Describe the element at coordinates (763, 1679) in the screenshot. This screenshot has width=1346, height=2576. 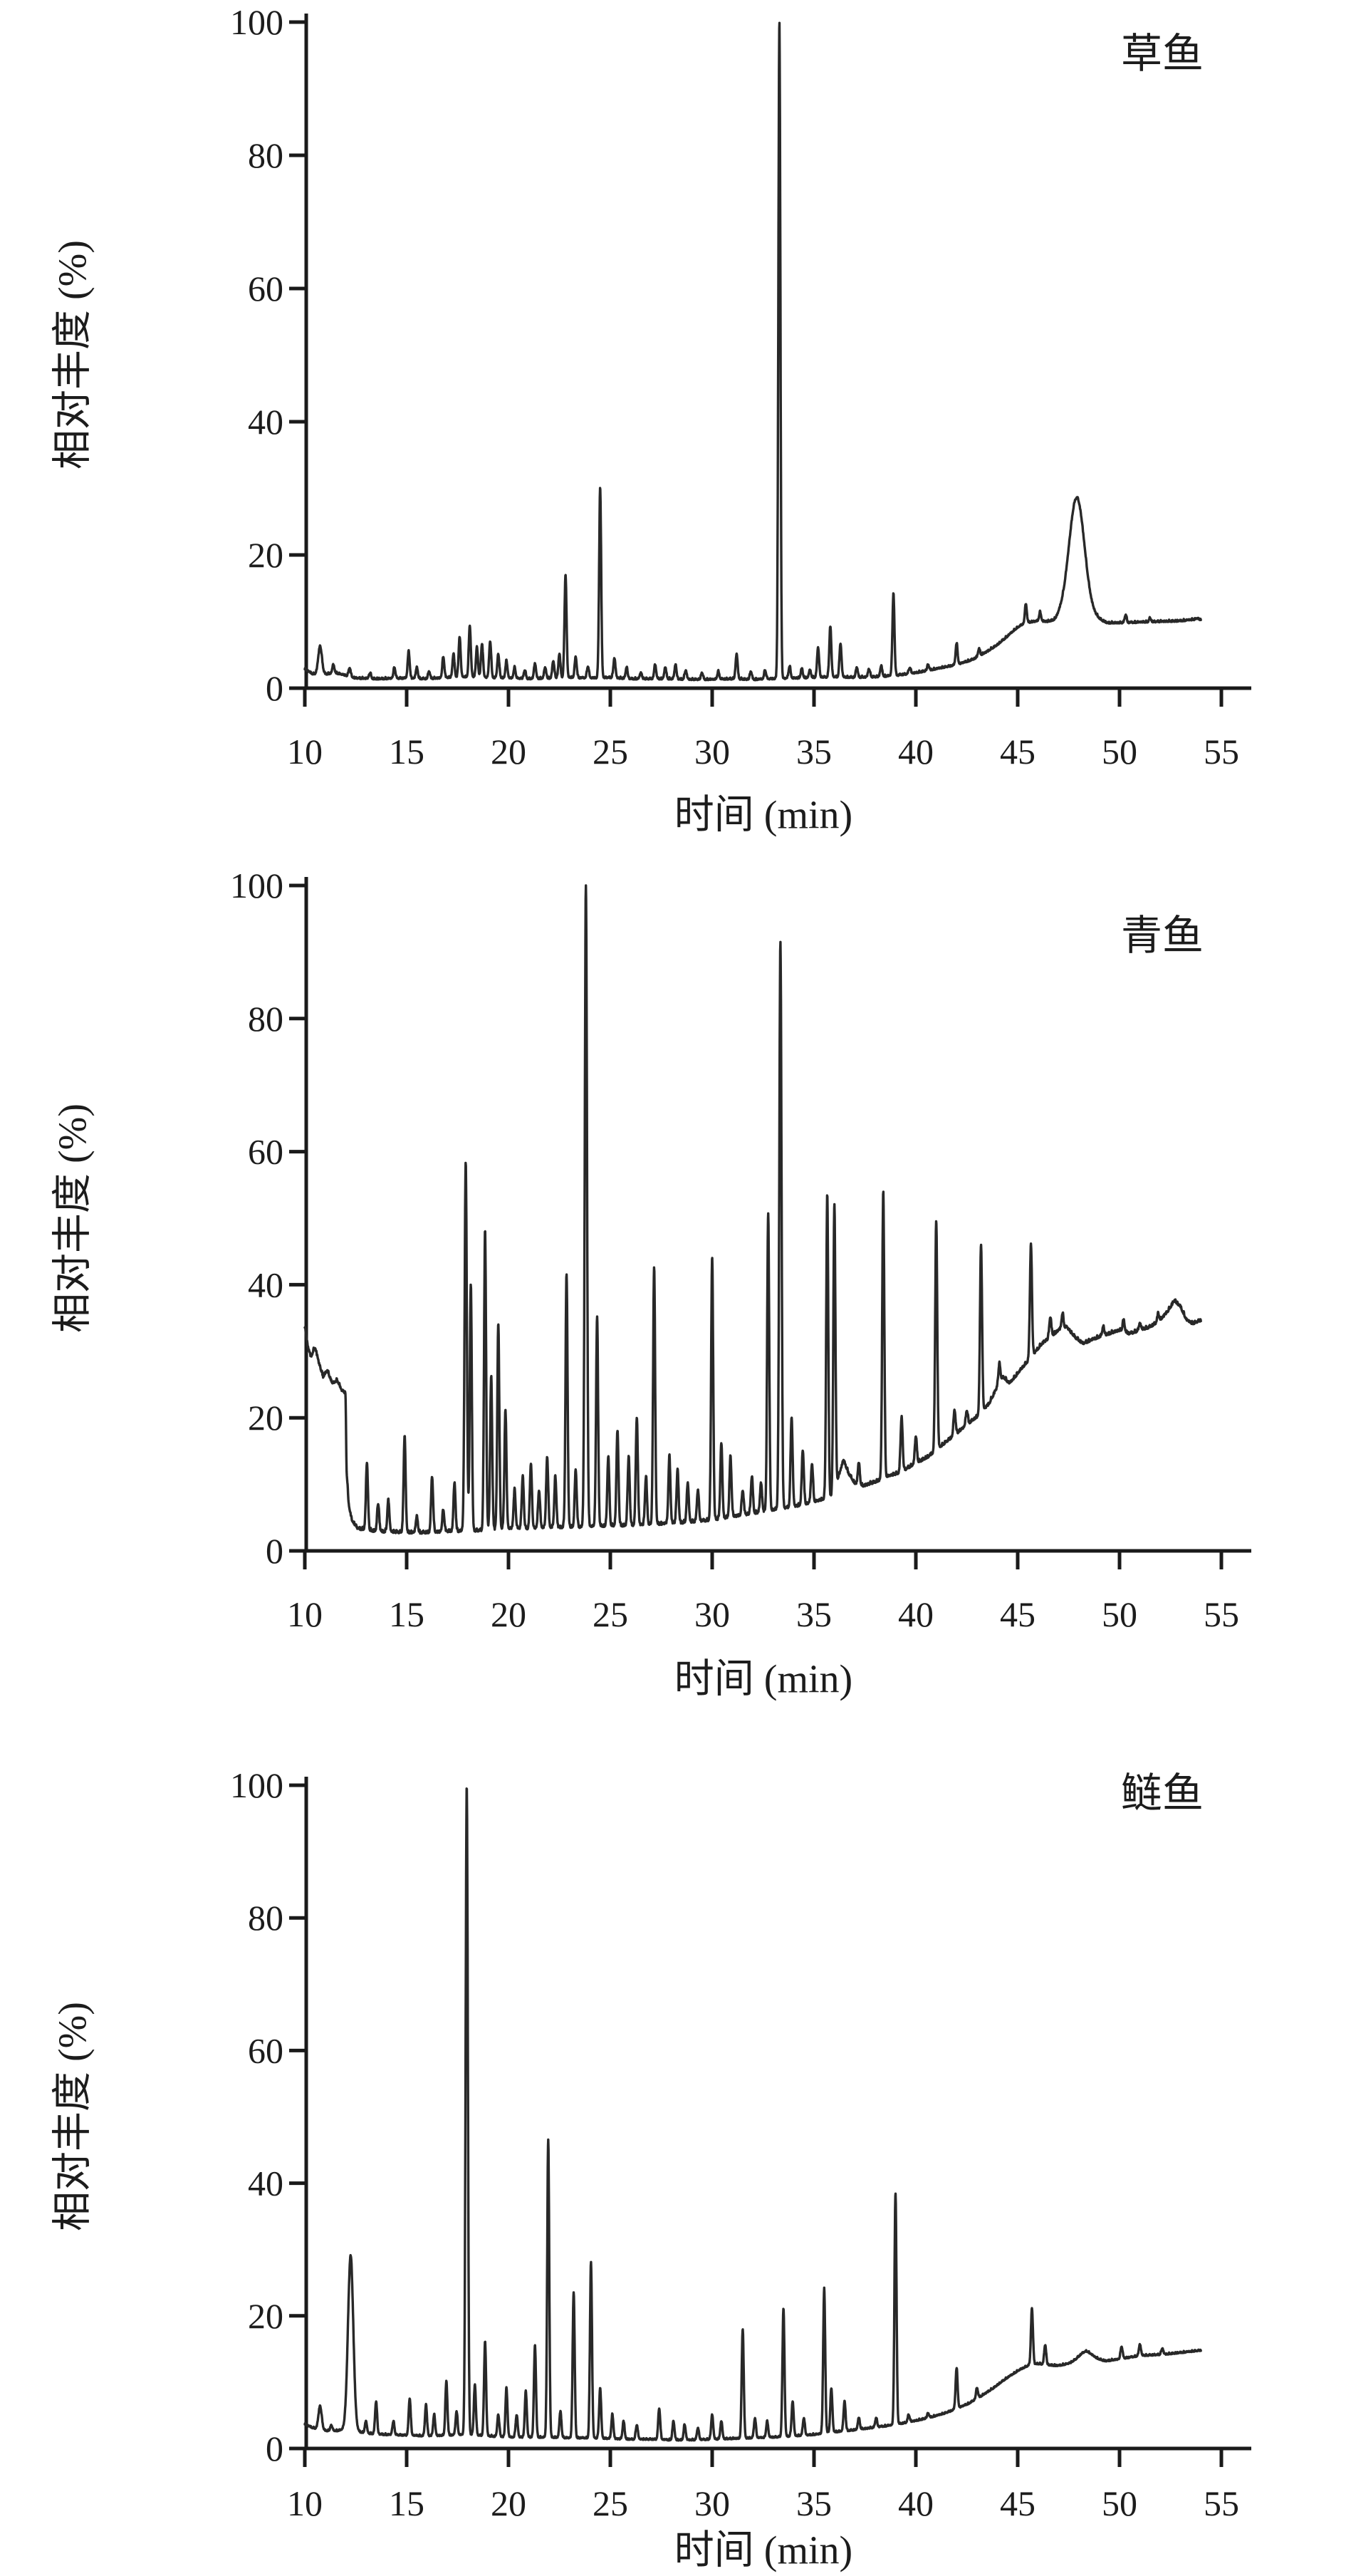
I see `x-axis-title-panel2: 时间 (min)` at that location.